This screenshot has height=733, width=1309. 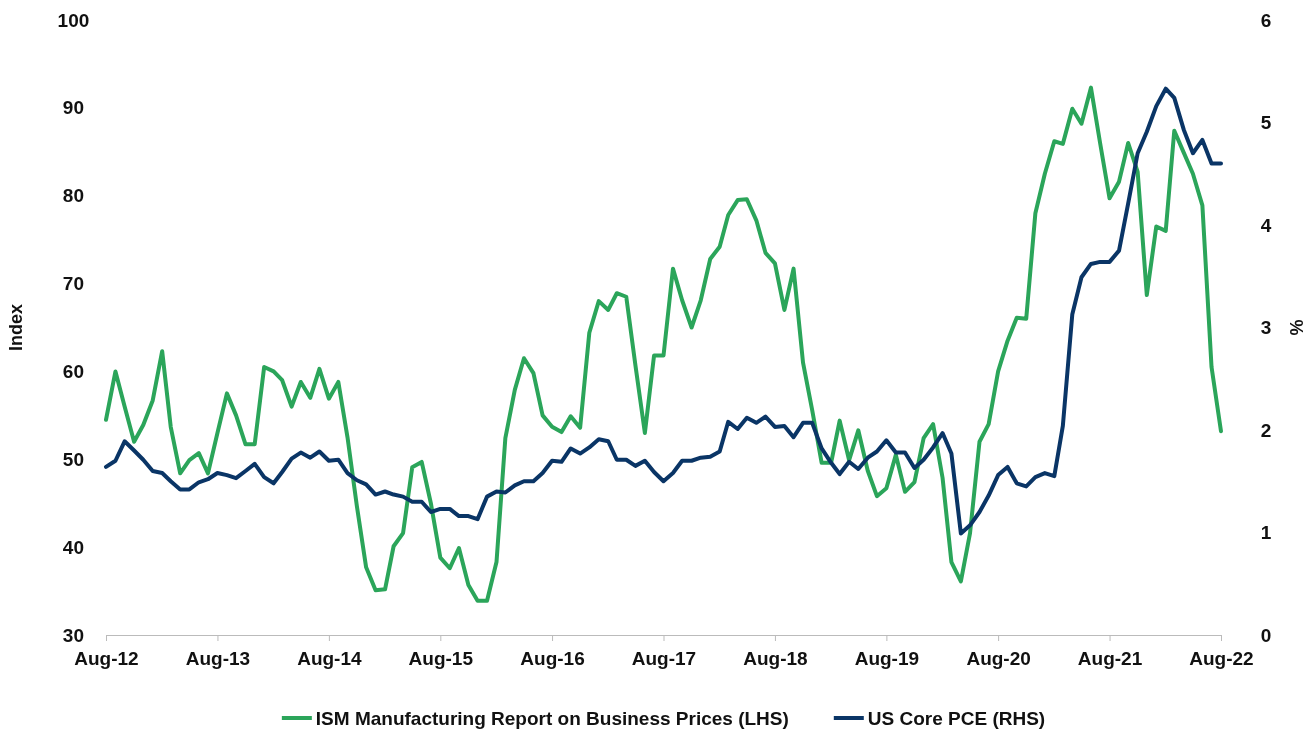 What do you see at coordinates (329, 658) in the screenshot?
I see `x-tick-label: Aug-14` at bounding box center [329, 658].